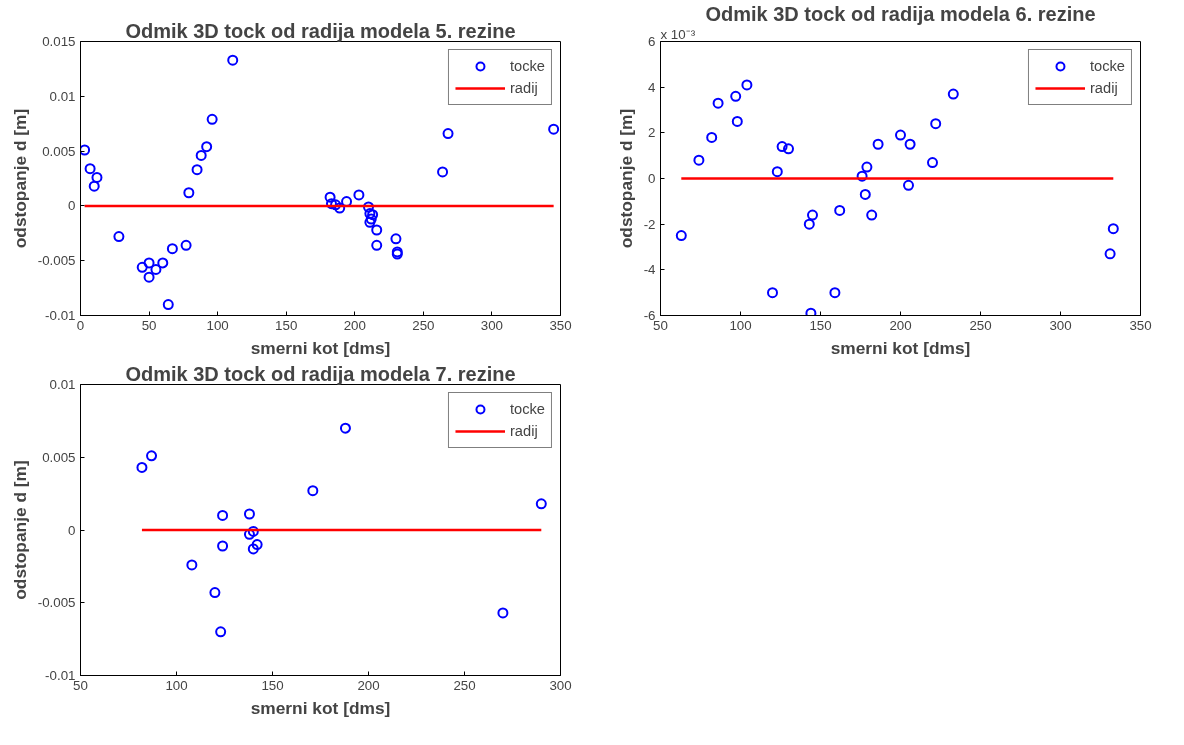 The height and width of the screenshot is (745, 1184). What do you see at coordinates (59, 41) in the screenshot?
I see `y-tick-label: 0.015` at bounding box center [59, 41].